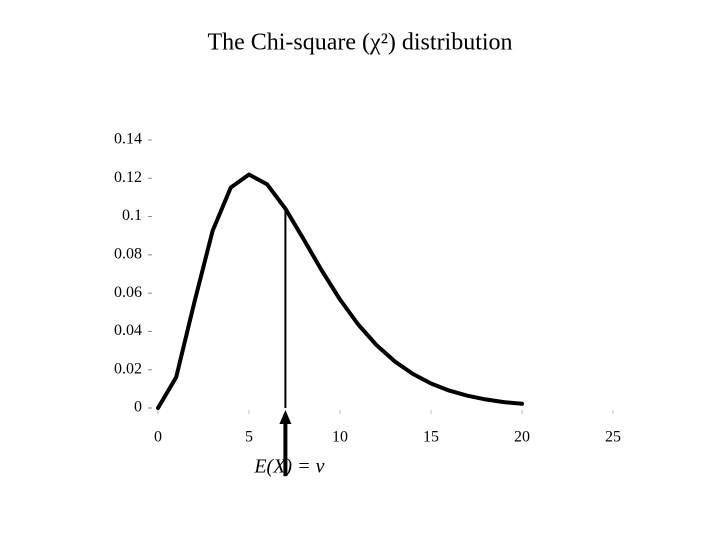 Image resolution: width=720 pixels, height=540 pixels. I want to click on y-tick-label: 0.08, so click(128, 254).